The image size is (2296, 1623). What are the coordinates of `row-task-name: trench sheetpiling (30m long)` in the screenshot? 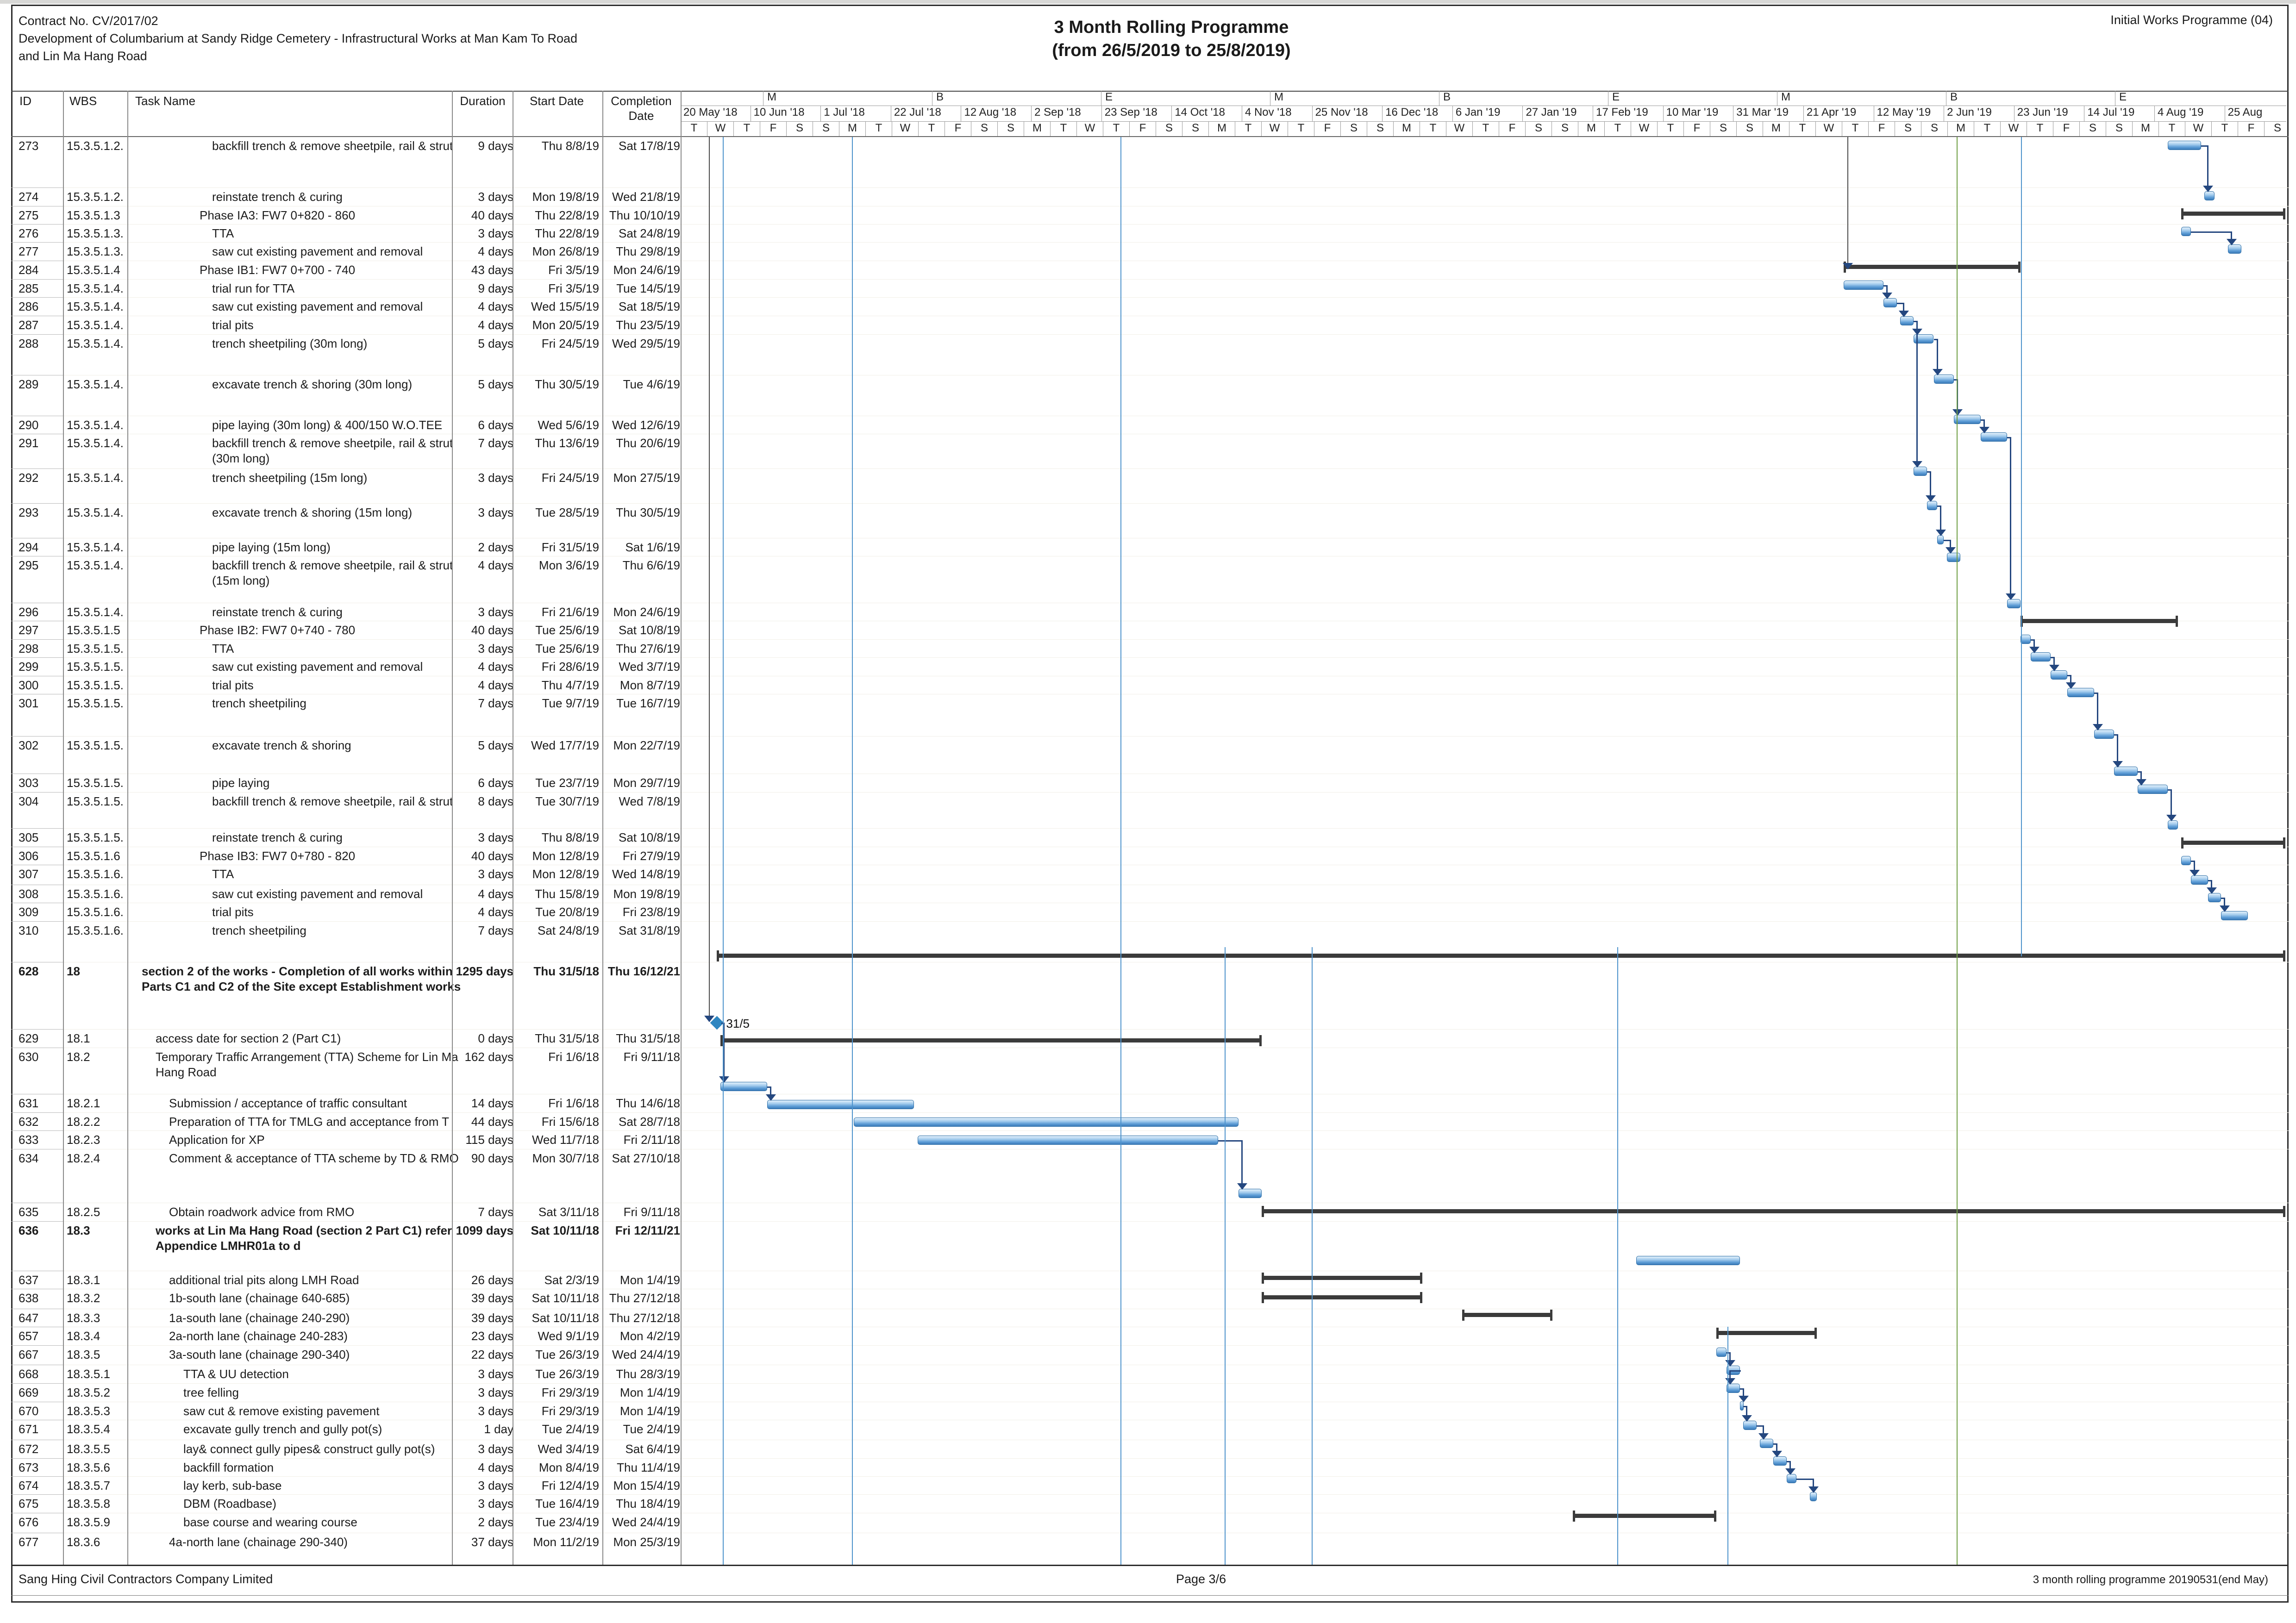 It's located at (290, 344).